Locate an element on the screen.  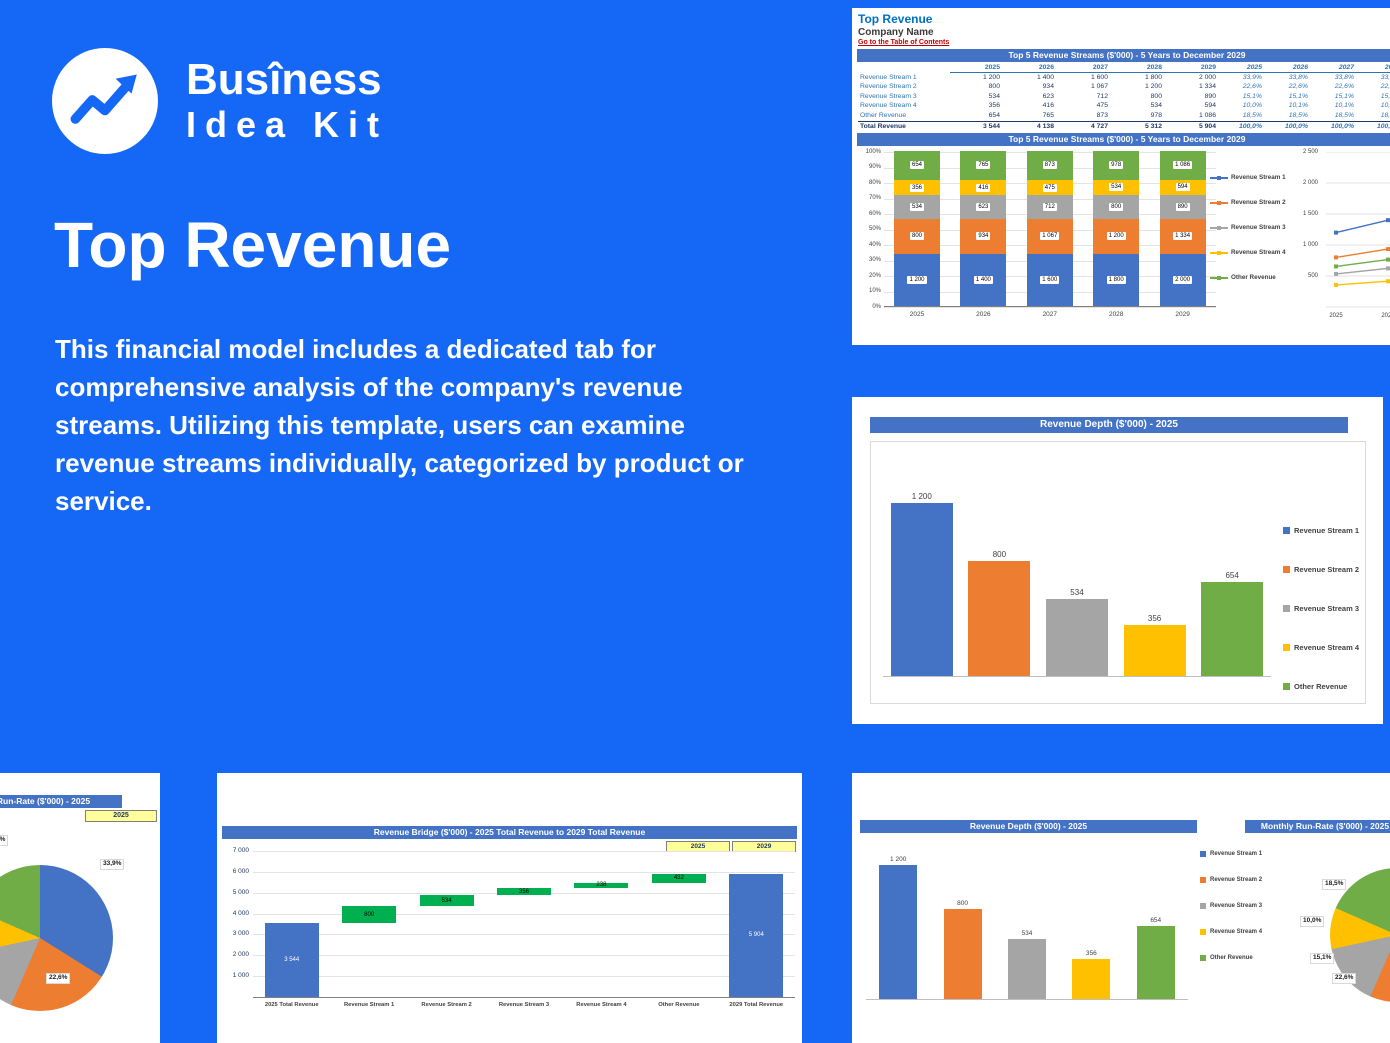
y-axis-label: 80% is located at coordinates (874, 182).